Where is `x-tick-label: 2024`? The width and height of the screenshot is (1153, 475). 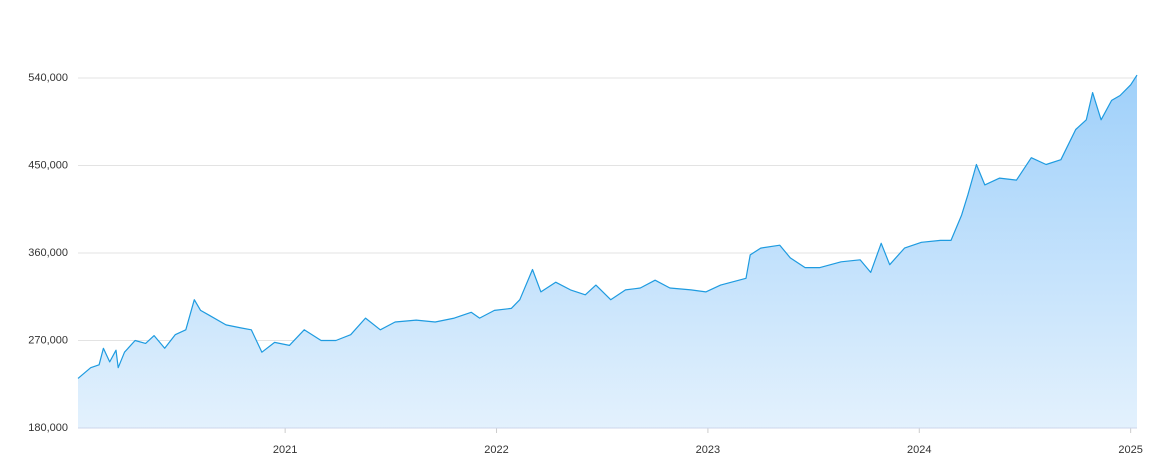
x-tick-label: 2024 is located at coordinates (919, 450).